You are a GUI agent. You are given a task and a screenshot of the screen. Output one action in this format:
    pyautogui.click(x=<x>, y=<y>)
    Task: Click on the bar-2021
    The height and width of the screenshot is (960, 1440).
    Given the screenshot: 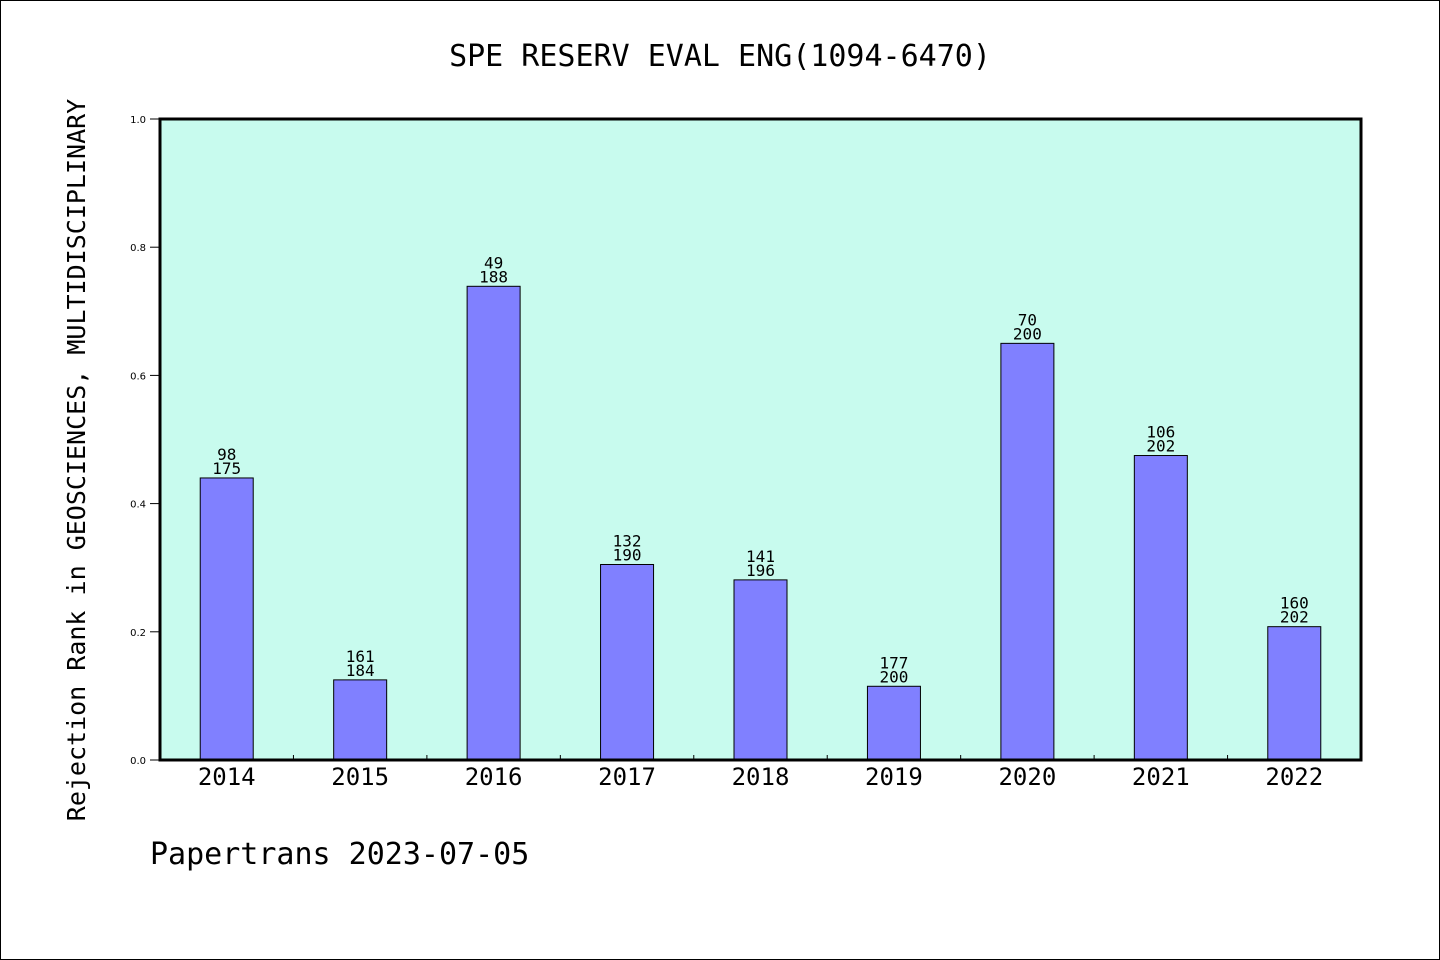 What is the action you would take?
    pyautogui.click(x=1160, y=608)
    